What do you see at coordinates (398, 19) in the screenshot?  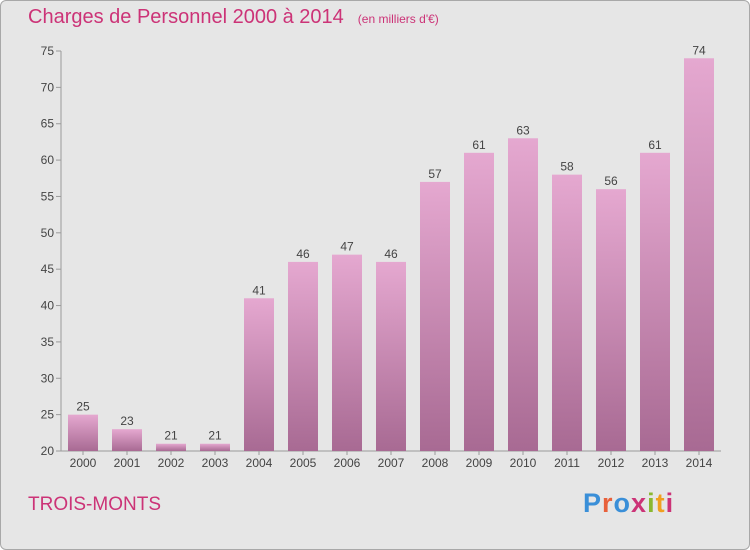 I see `chart-subtitle: (en milliers d'€)` at bounding box center [398, 19].